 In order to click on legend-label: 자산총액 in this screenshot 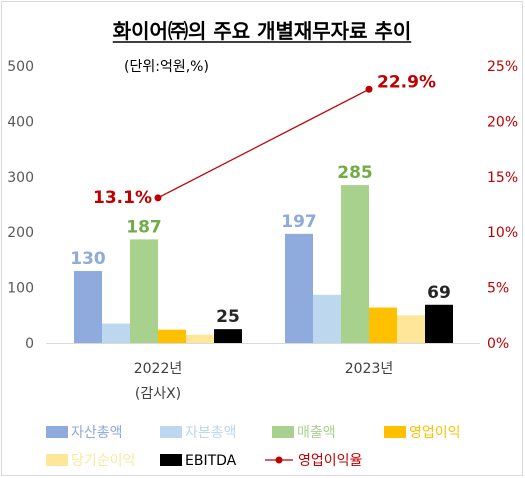, I will do `click(97, 433)`.